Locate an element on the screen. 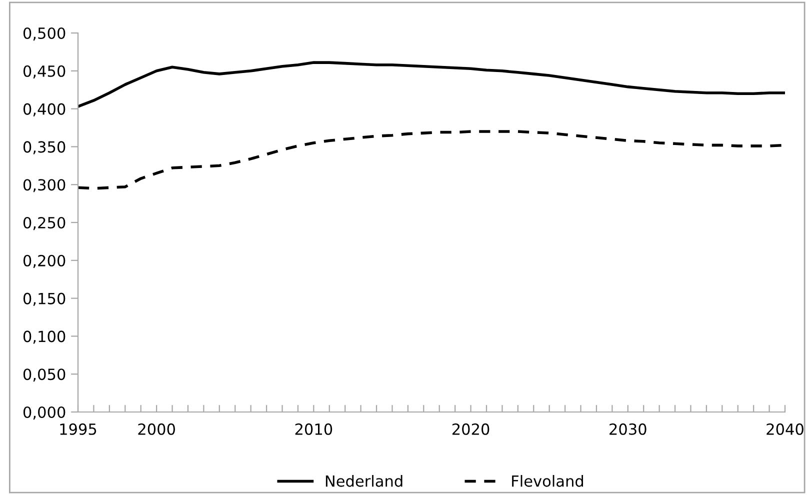 The height and width of the screenshot is (495, 807). y-tick-label: 0,200 is located at coordinates (44, 261).